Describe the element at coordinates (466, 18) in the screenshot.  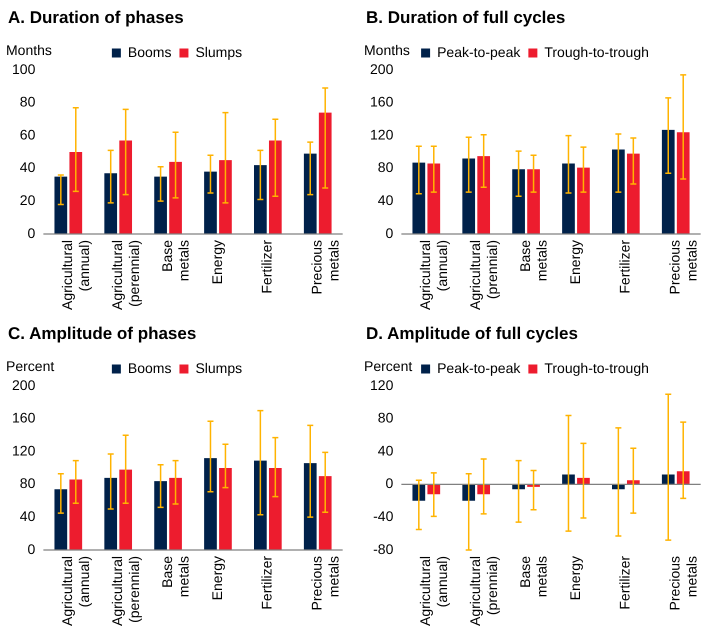
I see `chart-title: B. Duration of full cycles` at that location.